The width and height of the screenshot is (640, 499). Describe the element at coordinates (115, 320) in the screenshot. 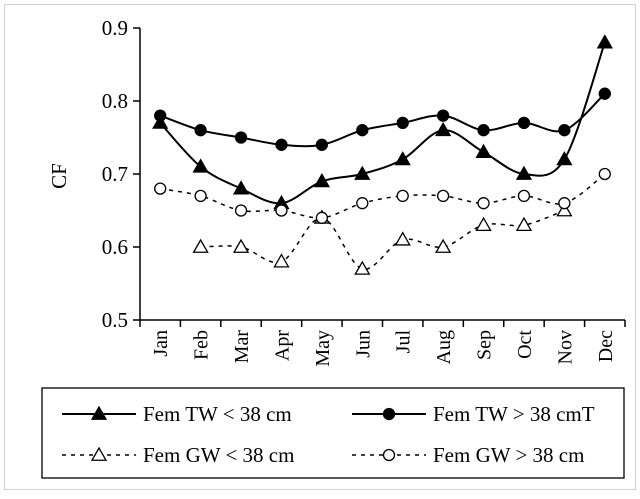

I see `y-tick-label: 0.5` at that location.